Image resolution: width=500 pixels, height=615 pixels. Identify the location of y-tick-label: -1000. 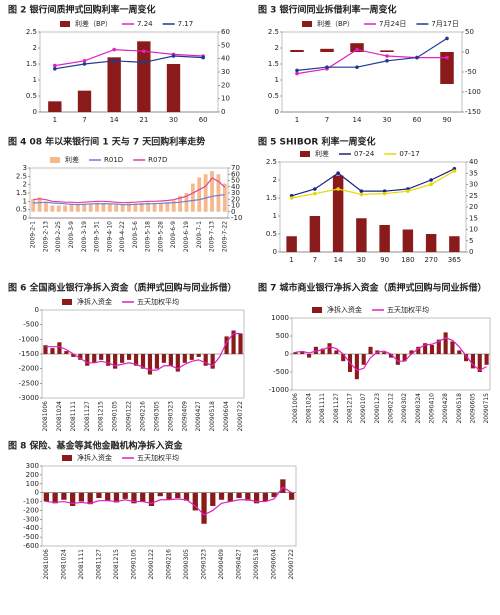
(29, 339).